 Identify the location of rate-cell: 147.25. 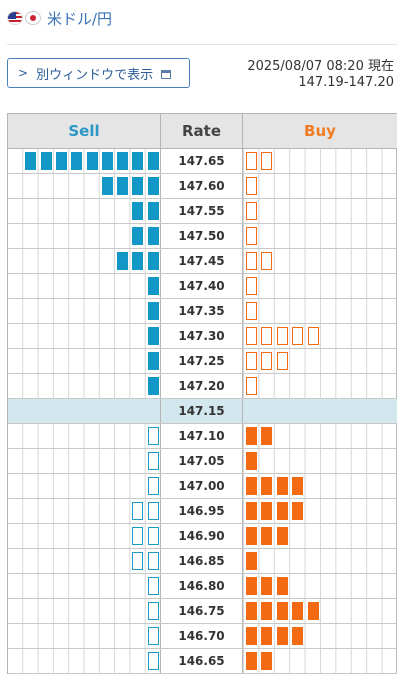
(202, 361).